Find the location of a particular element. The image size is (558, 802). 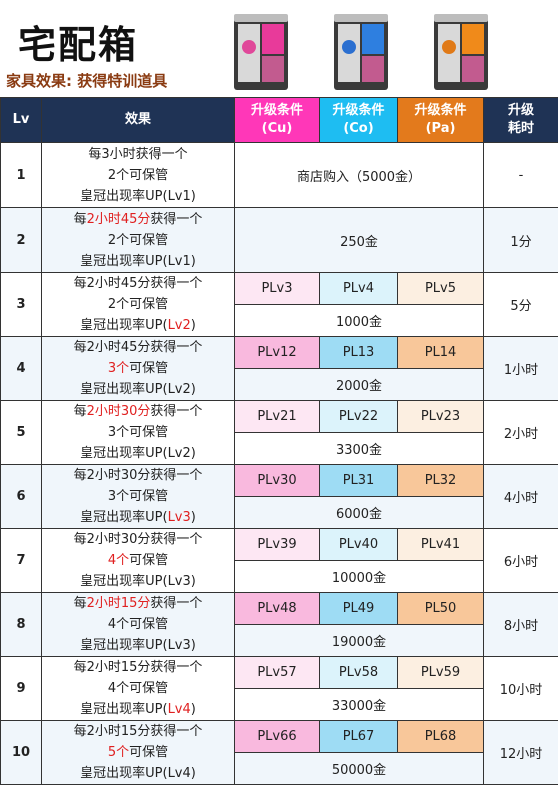

col-header-lv: Lv is located at coordinates (21, 120).